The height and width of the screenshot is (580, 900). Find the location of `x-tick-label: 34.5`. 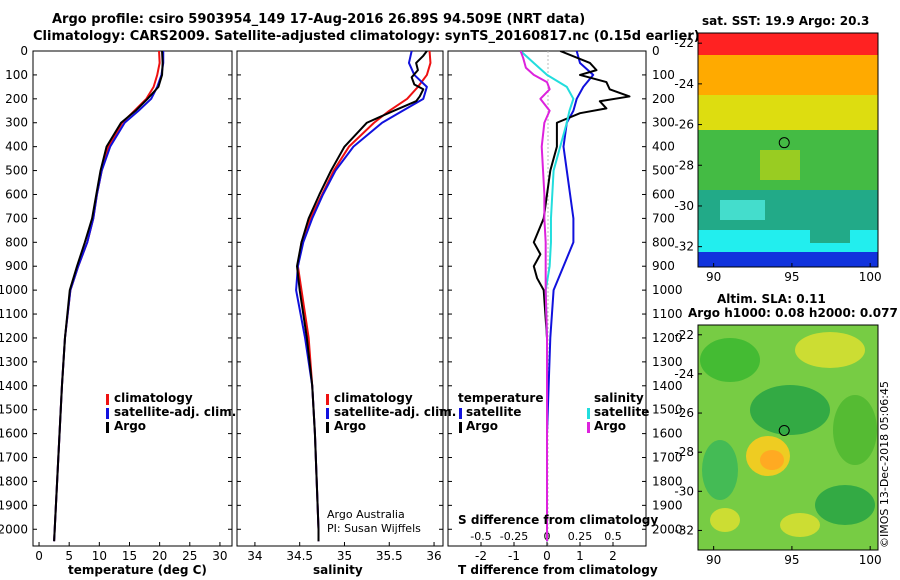

x-tick-label: 34.5 is located at coordinates (299, 556).